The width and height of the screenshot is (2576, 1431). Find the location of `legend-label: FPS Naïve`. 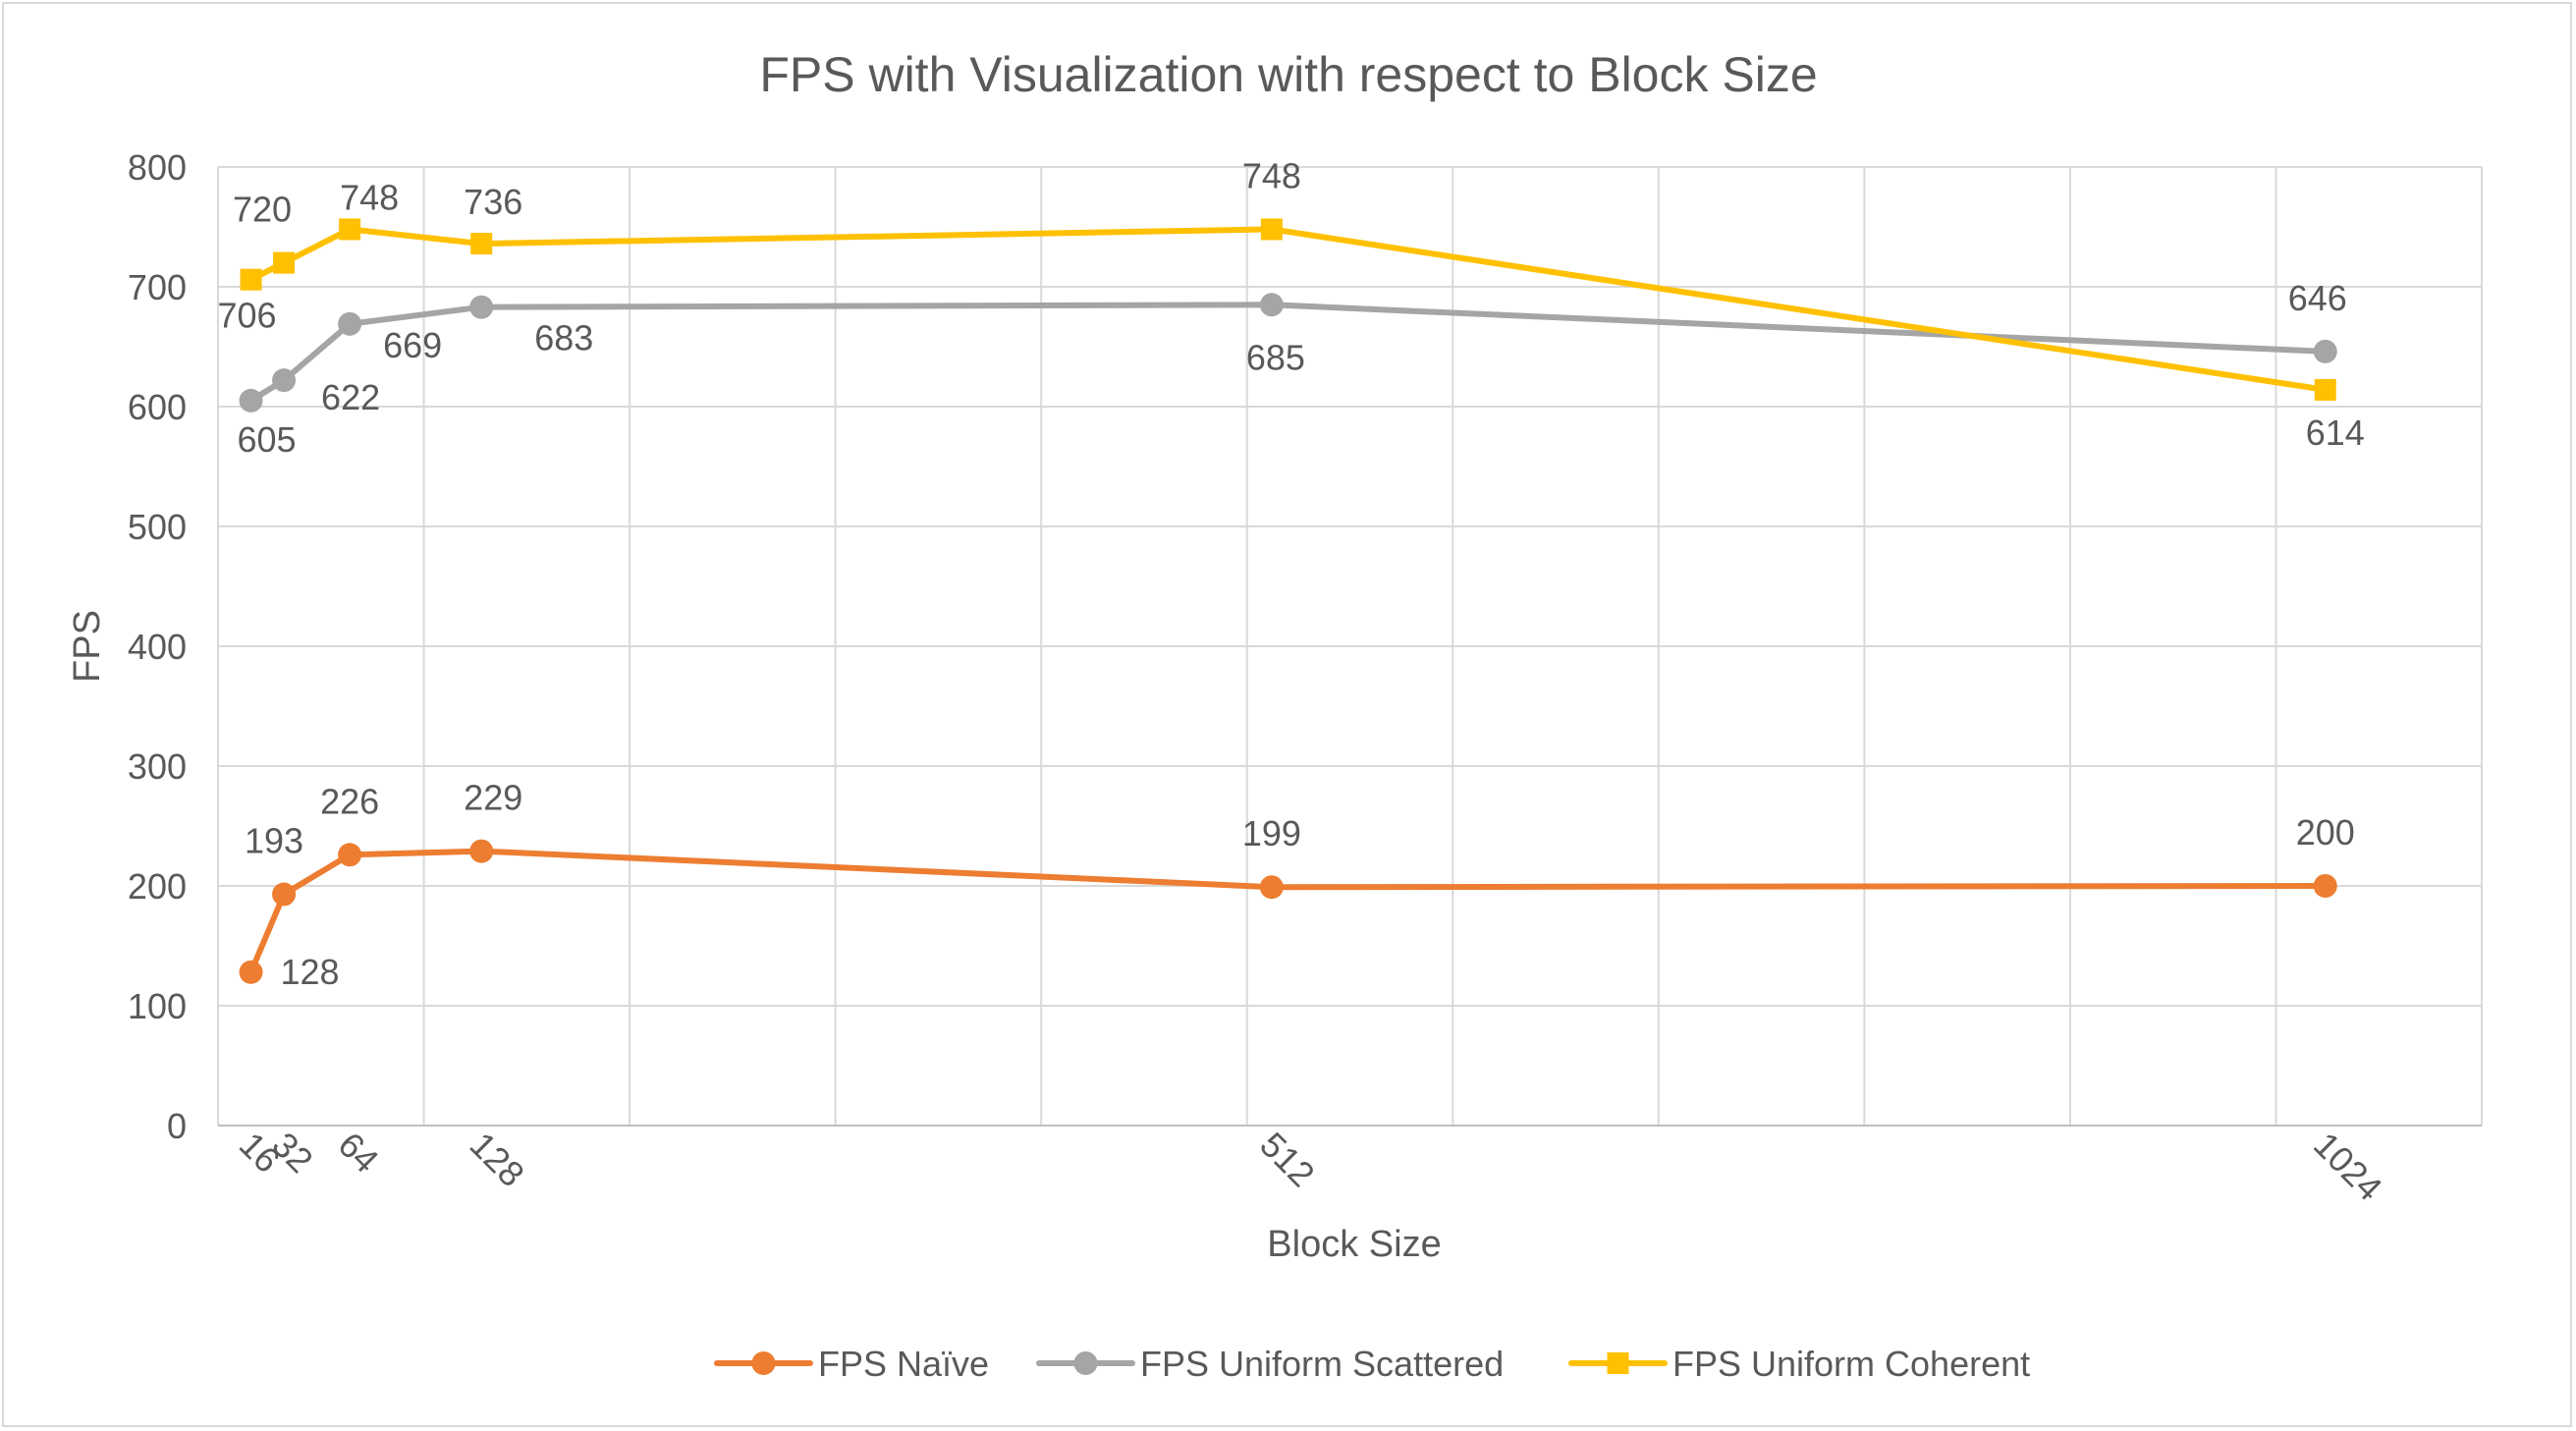

legend-label: FPS Naïve is located at coordinates (904, 1364).